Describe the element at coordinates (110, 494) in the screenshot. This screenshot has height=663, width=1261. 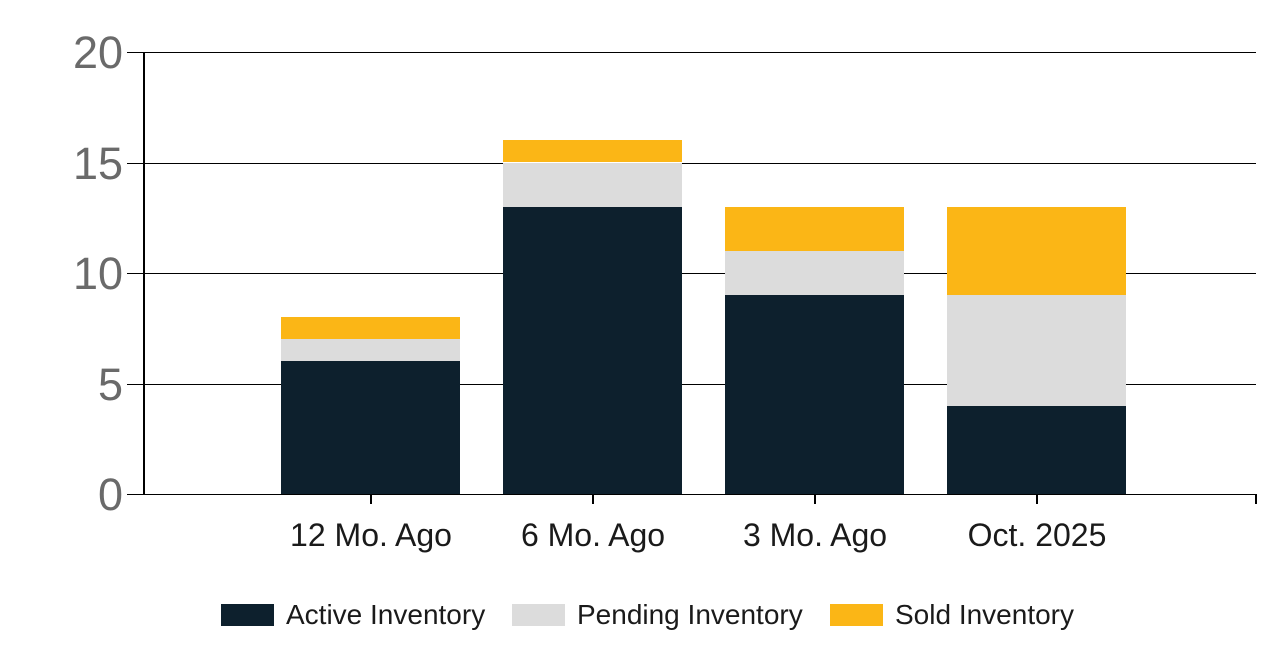
I see `y-axis-tick-label: 0` at that location.